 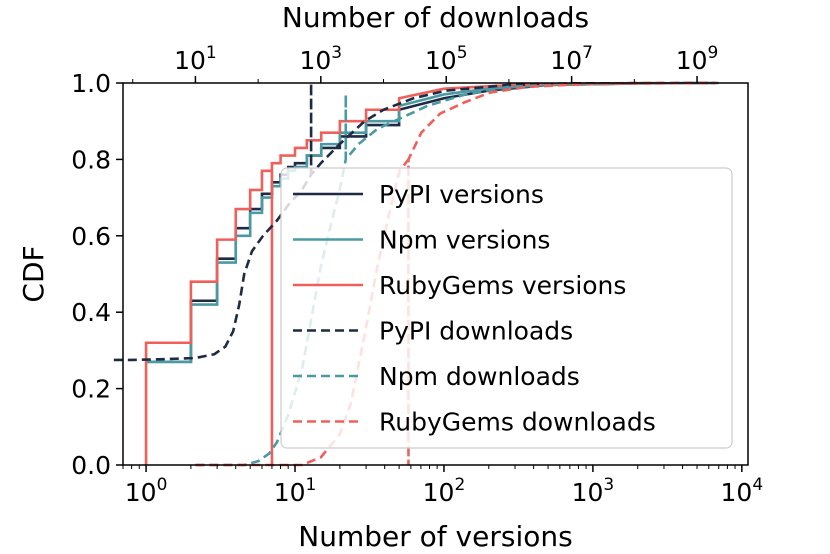 What do you see at coordinates (91, 389) in the screenshot?
I see `y-tick-label: 0.2` at bounding box center [91, 389].